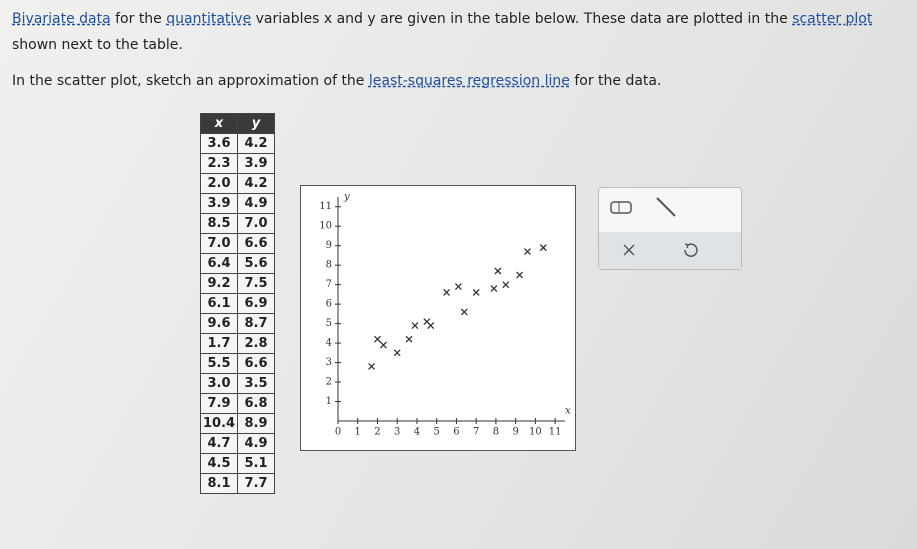  Describe the element at coordinates (358, 432) in the screenshot. I see `x-tick-label: 1` at that location.